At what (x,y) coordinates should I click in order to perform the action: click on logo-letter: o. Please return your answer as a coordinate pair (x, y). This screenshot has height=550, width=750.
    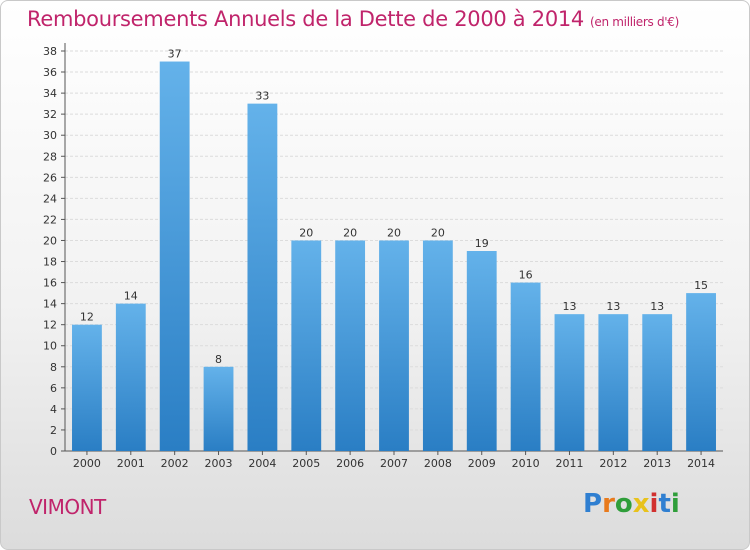
    Looking at the image, I should click on (623, 504).